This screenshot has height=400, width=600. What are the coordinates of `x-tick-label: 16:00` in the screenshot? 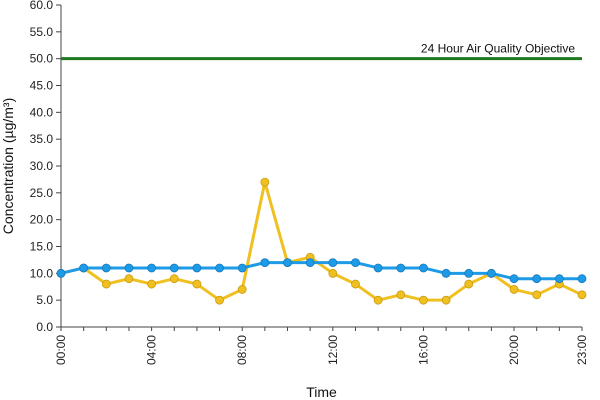 It's located at (423, 350).